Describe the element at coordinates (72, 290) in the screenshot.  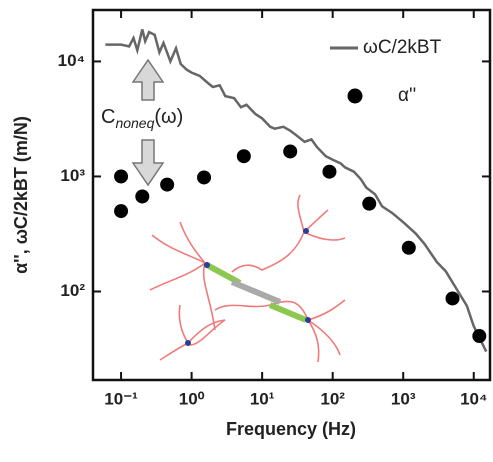
I see `y-tick-label: 10²` at that location.